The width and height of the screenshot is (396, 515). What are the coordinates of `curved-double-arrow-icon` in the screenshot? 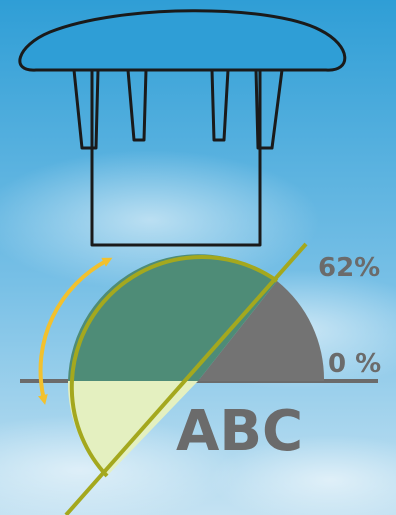 It's located at (75, 331).